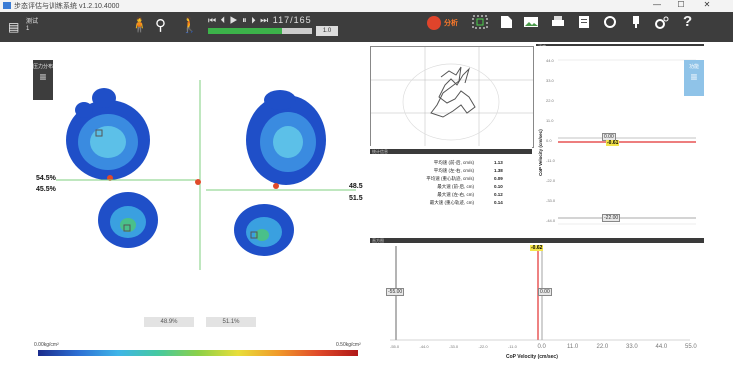 The width and height of the screenshot is (733, 367). Describe the element at coordinates (395, 292) in the screenshot. I see `hist-marker-left: -55.00` at that location.